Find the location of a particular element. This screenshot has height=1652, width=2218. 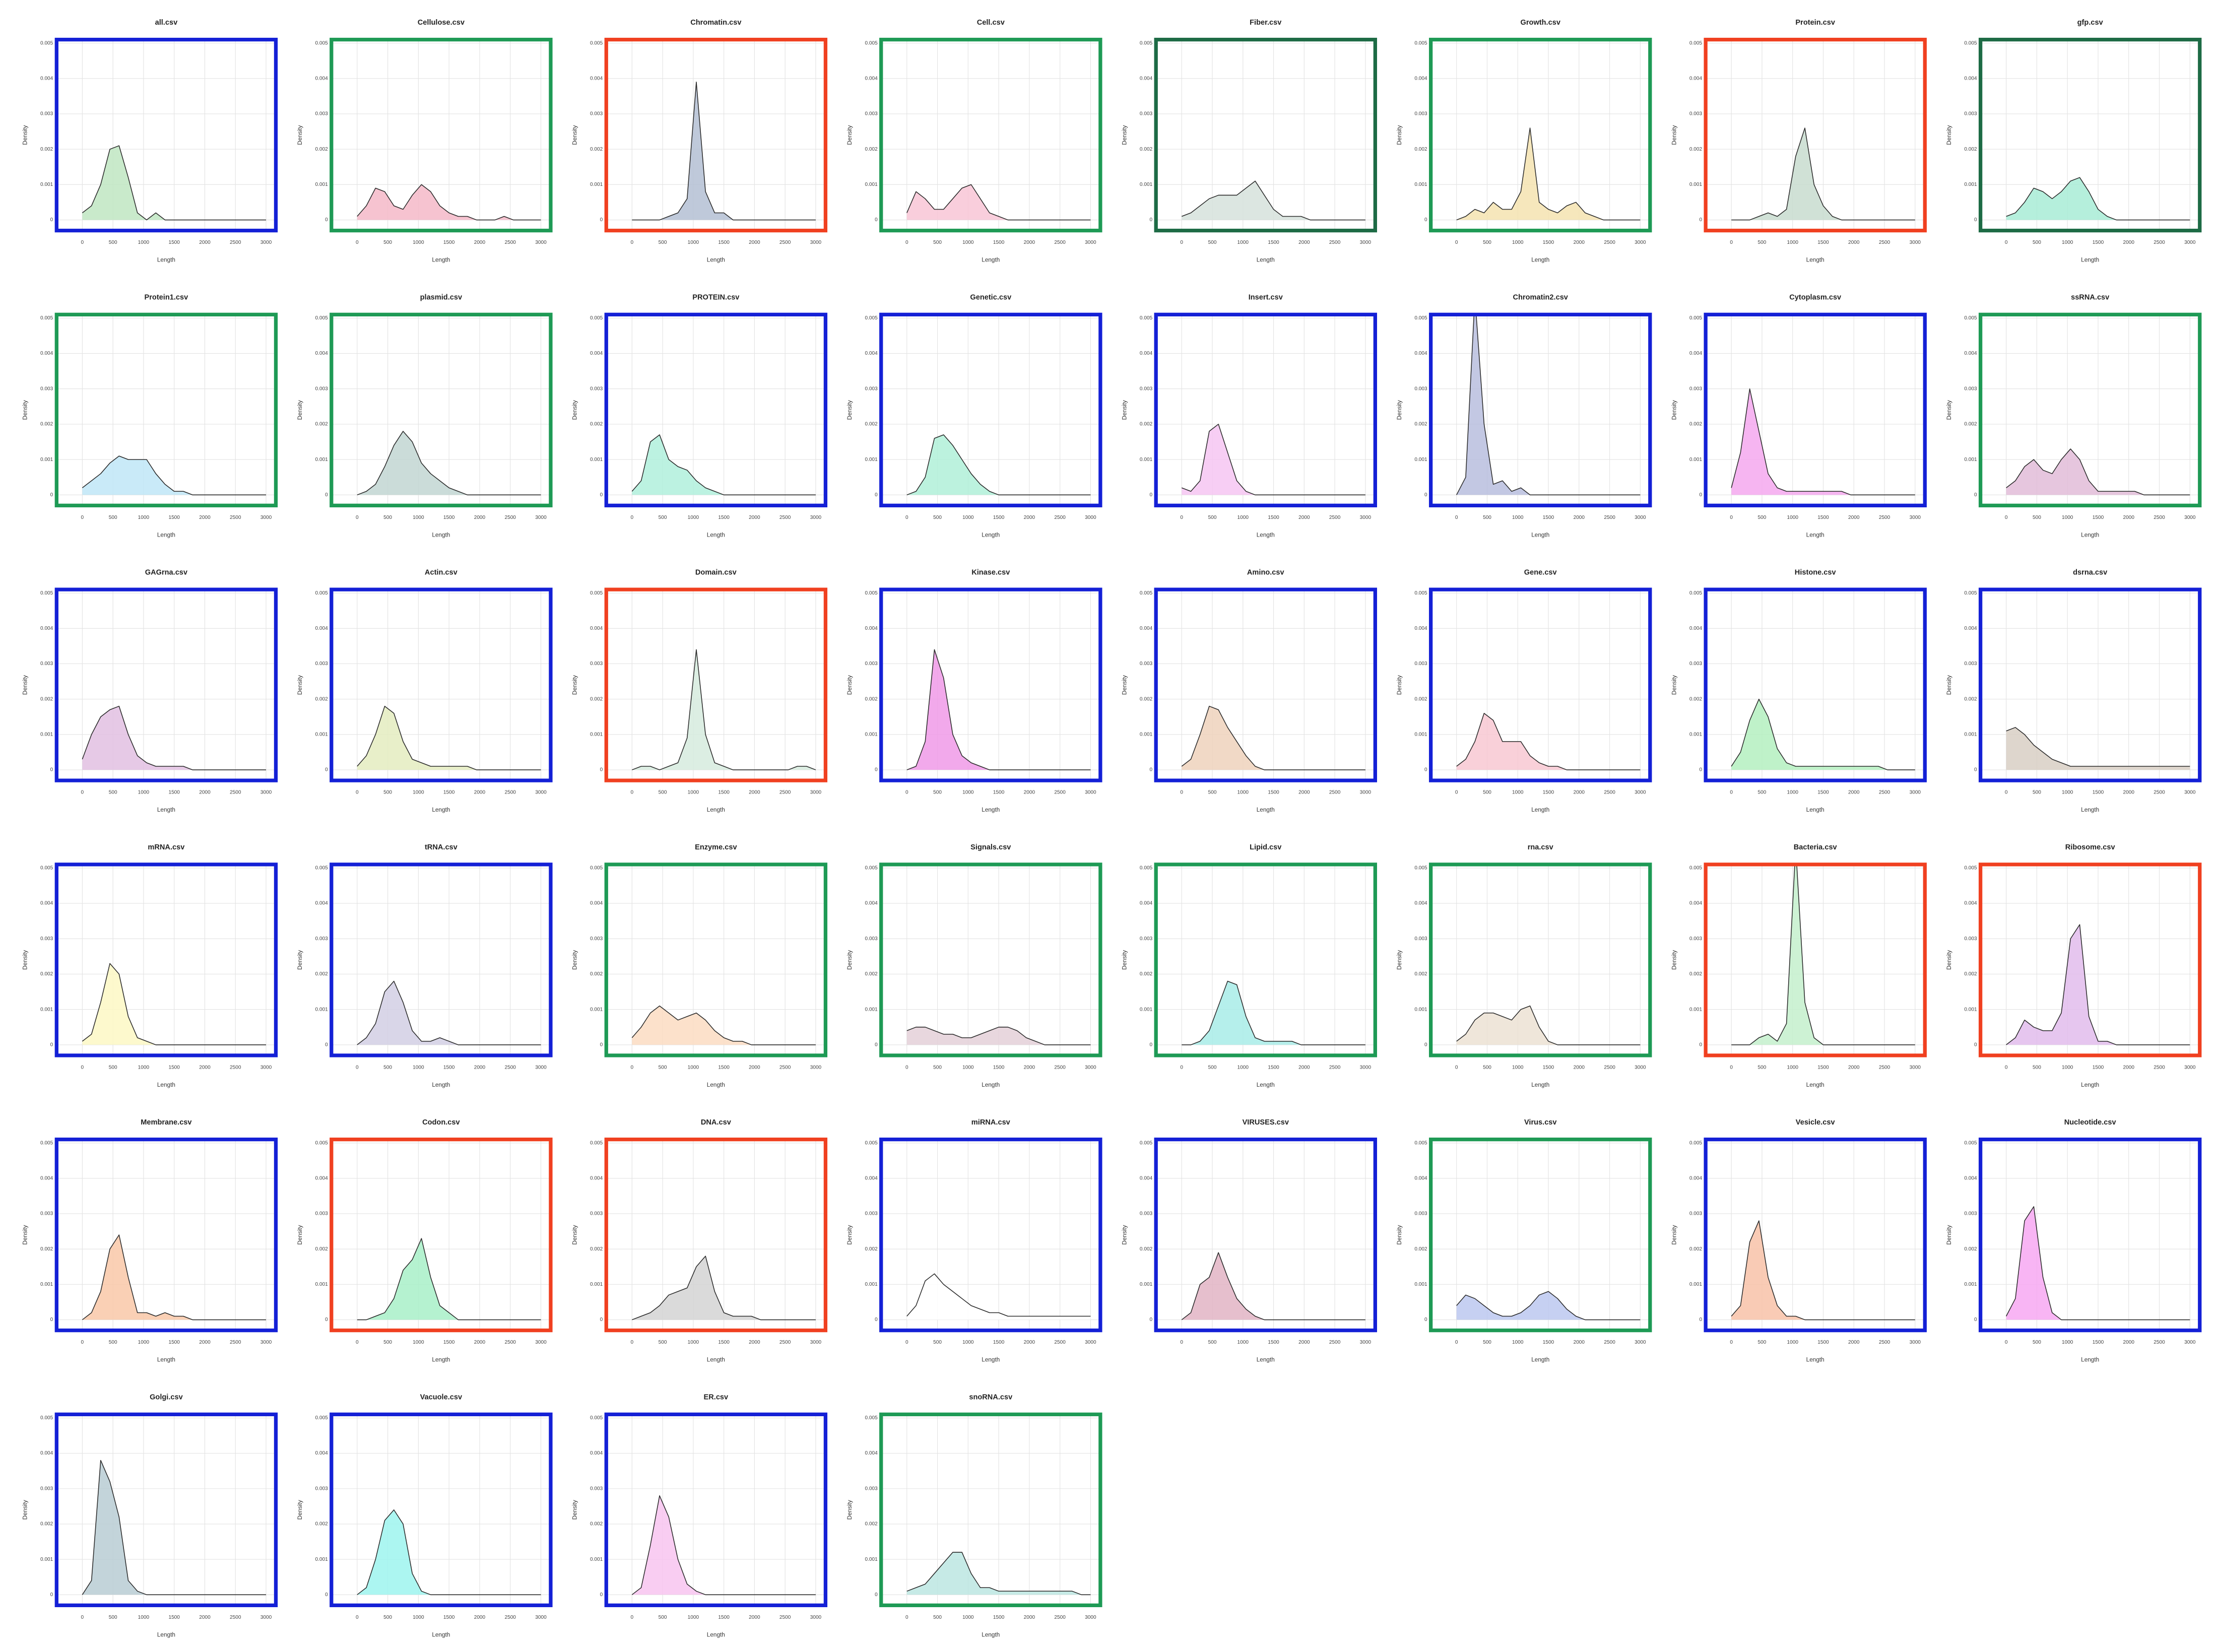

x-tick-label: 3000 is located at coordinates (816, 1068).